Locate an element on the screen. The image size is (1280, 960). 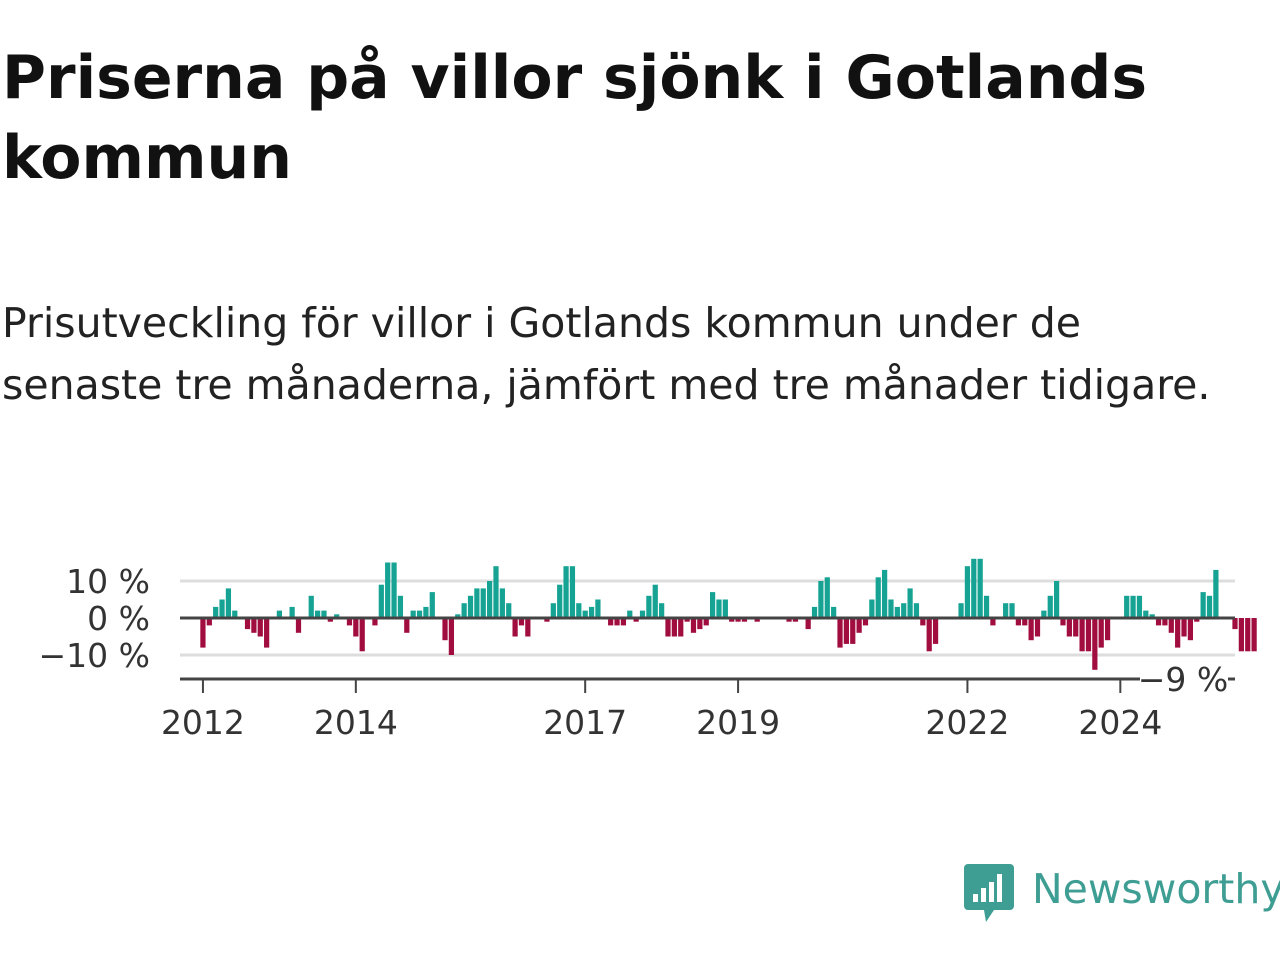
last-value-label: −9 % is located at coordinates (1183, 679).